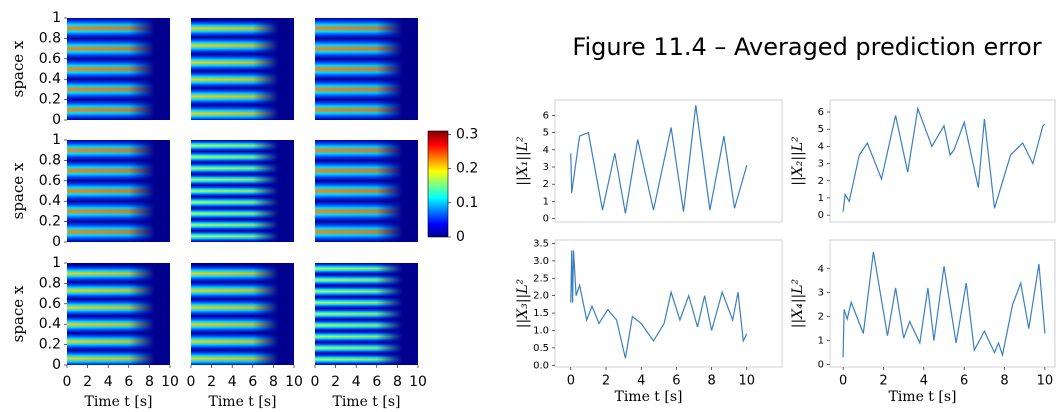 The height and width of the screenshot is (412, 1059). I want to click on y-tick-label: 1.5, so click(541, 313).